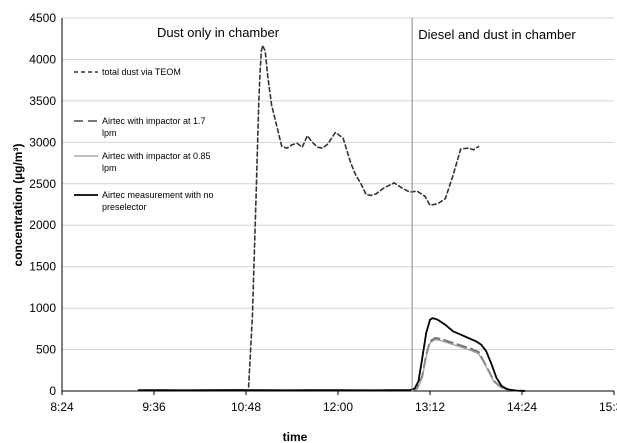  Describe the element at coordinates (42, 184) in the screenshot. I see `y-tick-label: 2500` at that location.